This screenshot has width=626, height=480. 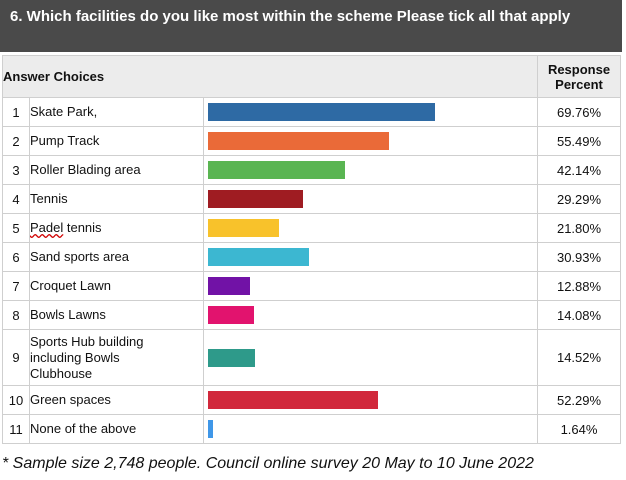 What do you see at coordinates (116, 315) in the screenshot?
I see `answer-choice-label: Bowls Lawns` at bounding box center [116, 315].